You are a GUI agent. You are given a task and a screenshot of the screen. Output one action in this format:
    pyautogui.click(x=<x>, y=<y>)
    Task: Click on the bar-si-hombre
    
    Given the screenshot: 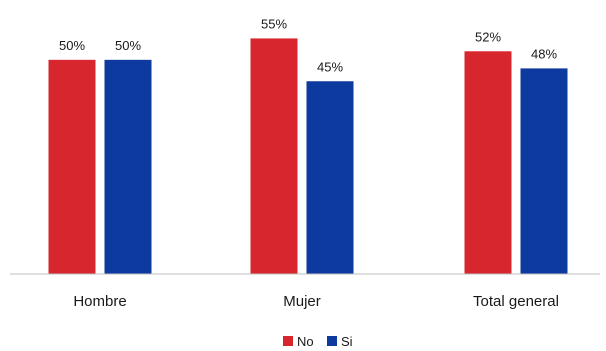 What is the action you would take?
    pyautogui.click(x=128, y=167)
    